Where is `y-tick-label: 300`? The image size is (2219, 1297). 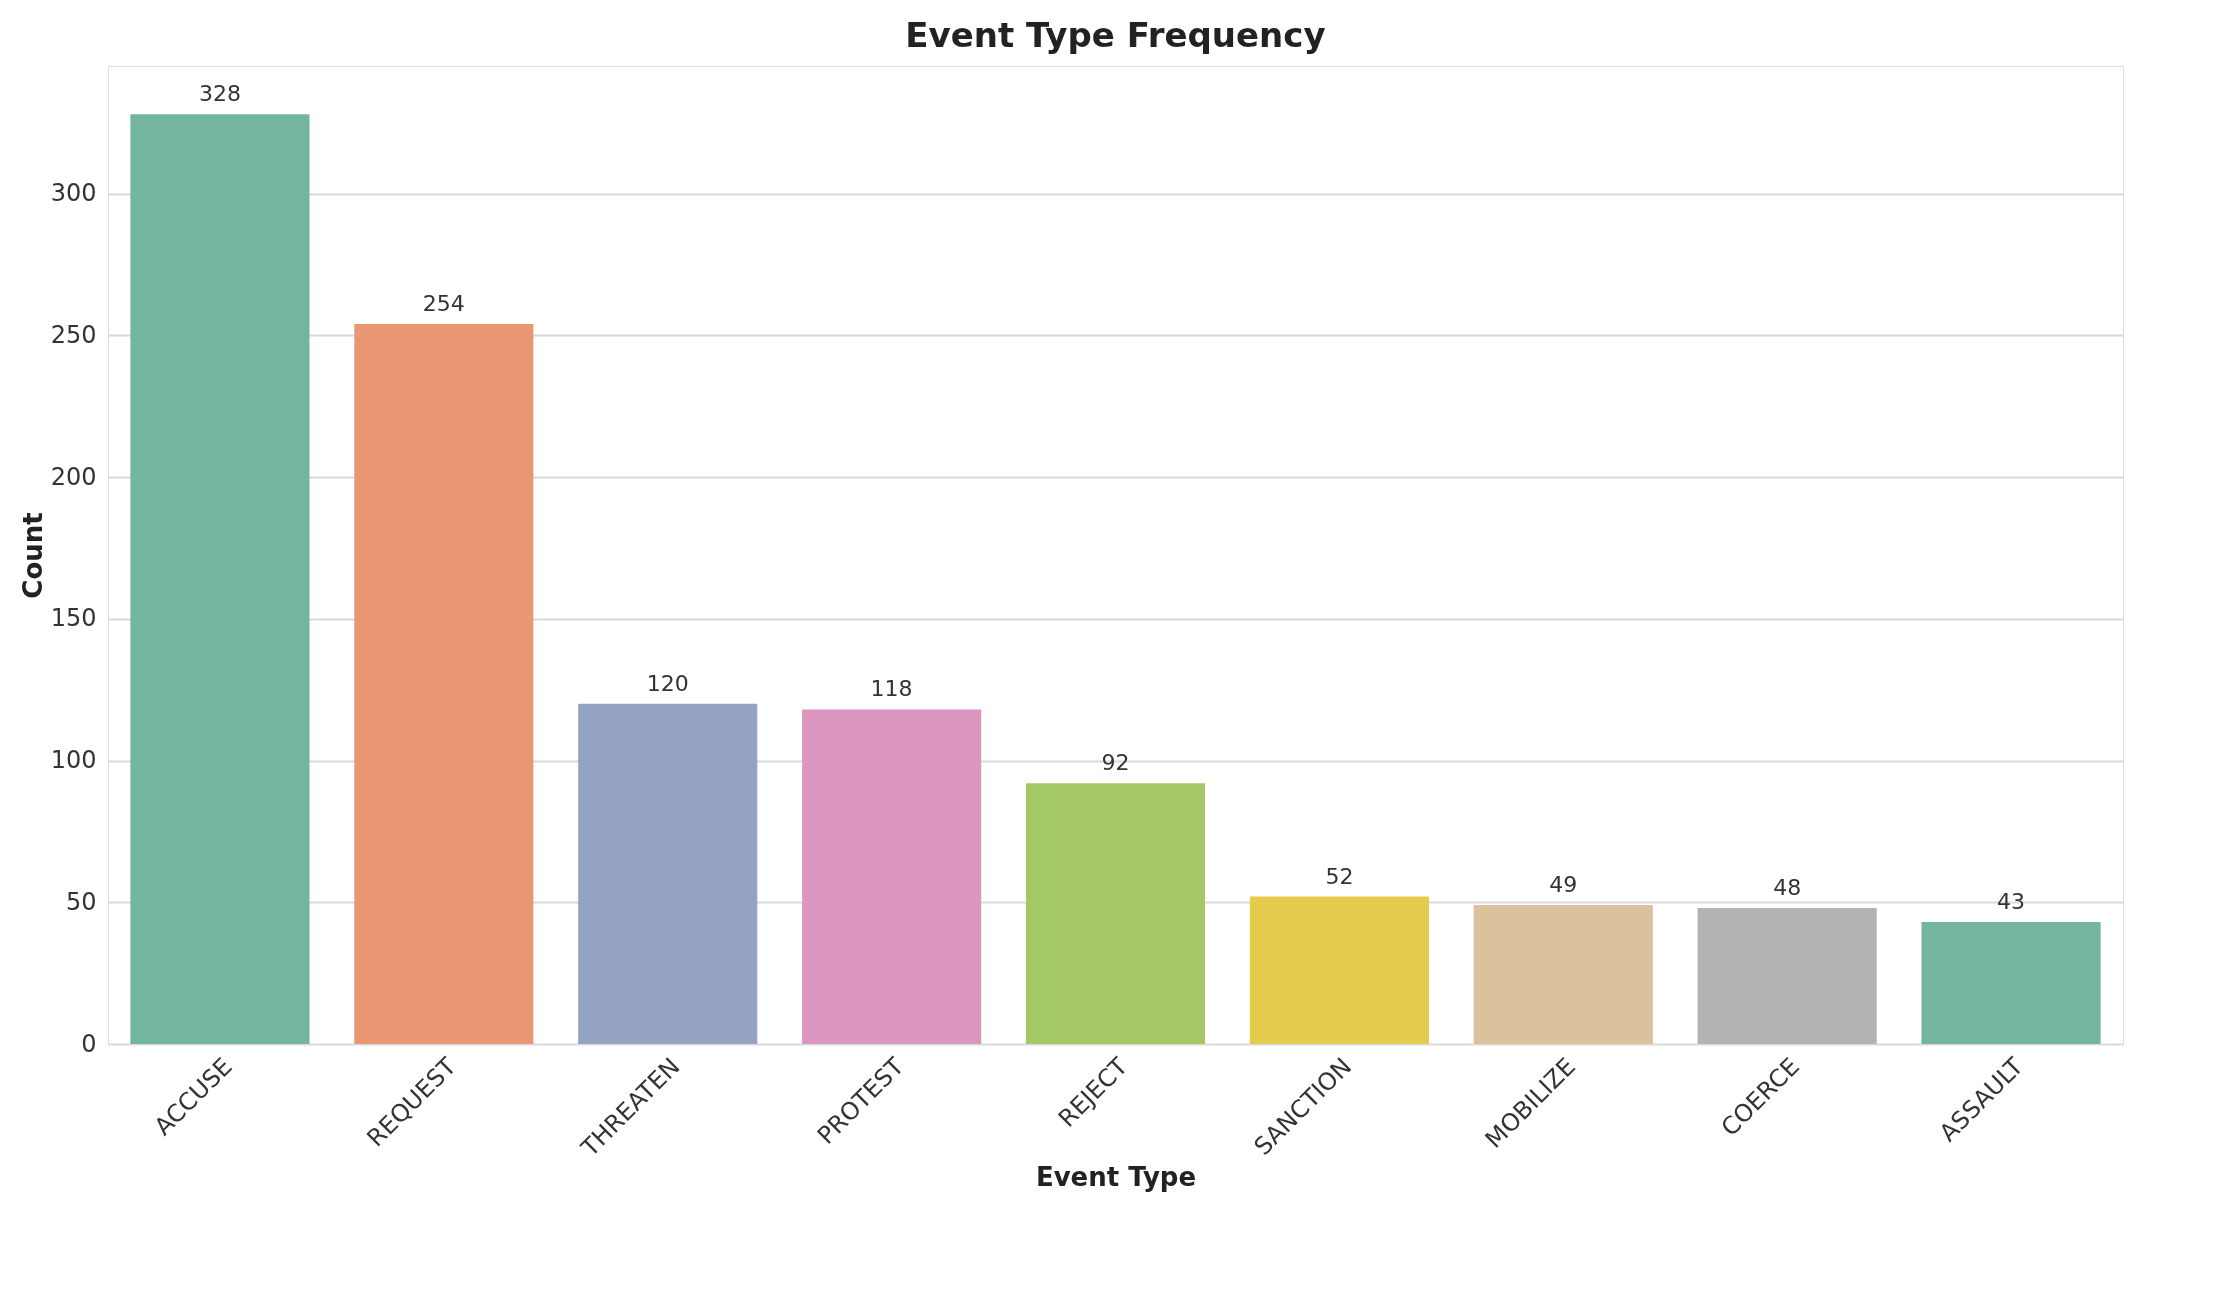 y-tick-label: 300 is located at coordinates (73, 193).